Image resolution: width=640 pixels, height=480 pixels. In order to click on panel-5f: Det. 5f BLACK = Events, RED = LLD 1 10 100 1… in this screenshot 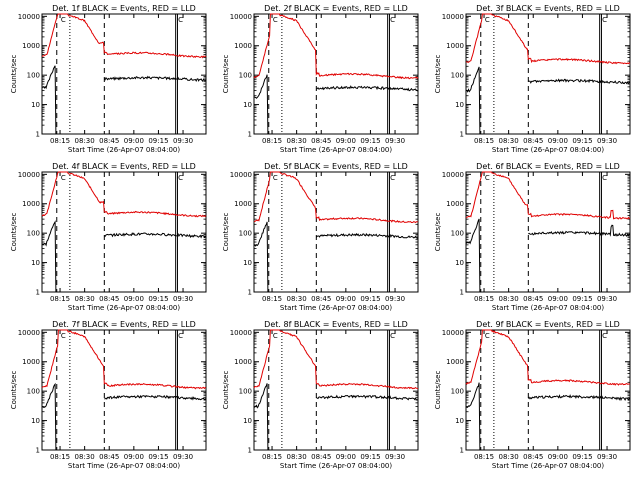, I will do `click(320, 237)`.